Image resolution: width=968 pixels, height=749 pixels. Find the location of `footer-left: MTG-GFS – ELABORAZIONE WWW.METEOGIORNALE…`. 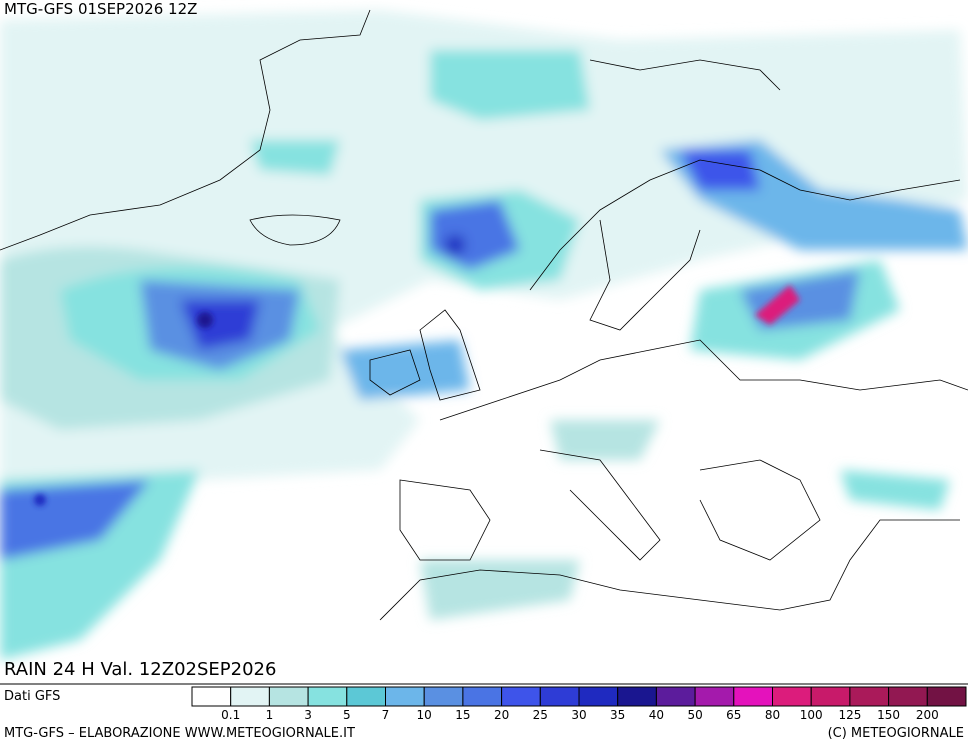

footer-left: MTG-GFS – ELABORAZIONE WWW.METEOGIORNALE… is located at coordinates (179, 733).